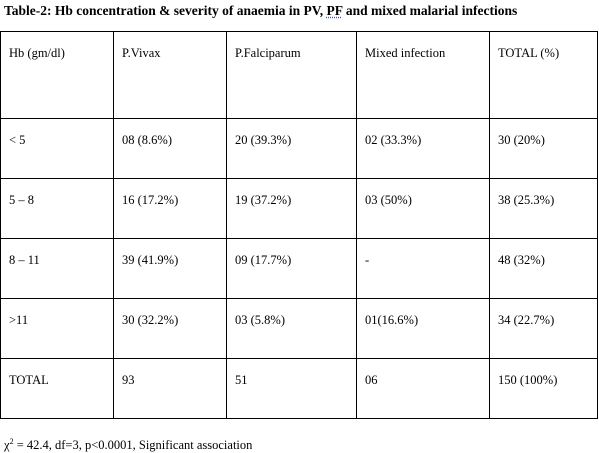 Image resolution: width=599 pixels, height=453 pixels. I want to click on header-cell-total: TOTAL (%), so click(543, 75).